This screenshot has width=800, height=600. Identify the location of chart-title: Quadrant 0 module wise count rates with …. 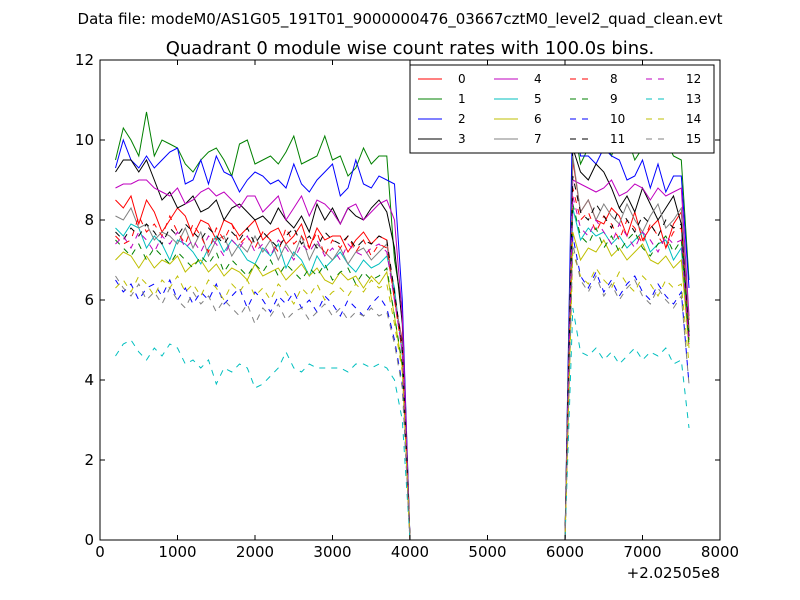
(410, 48).